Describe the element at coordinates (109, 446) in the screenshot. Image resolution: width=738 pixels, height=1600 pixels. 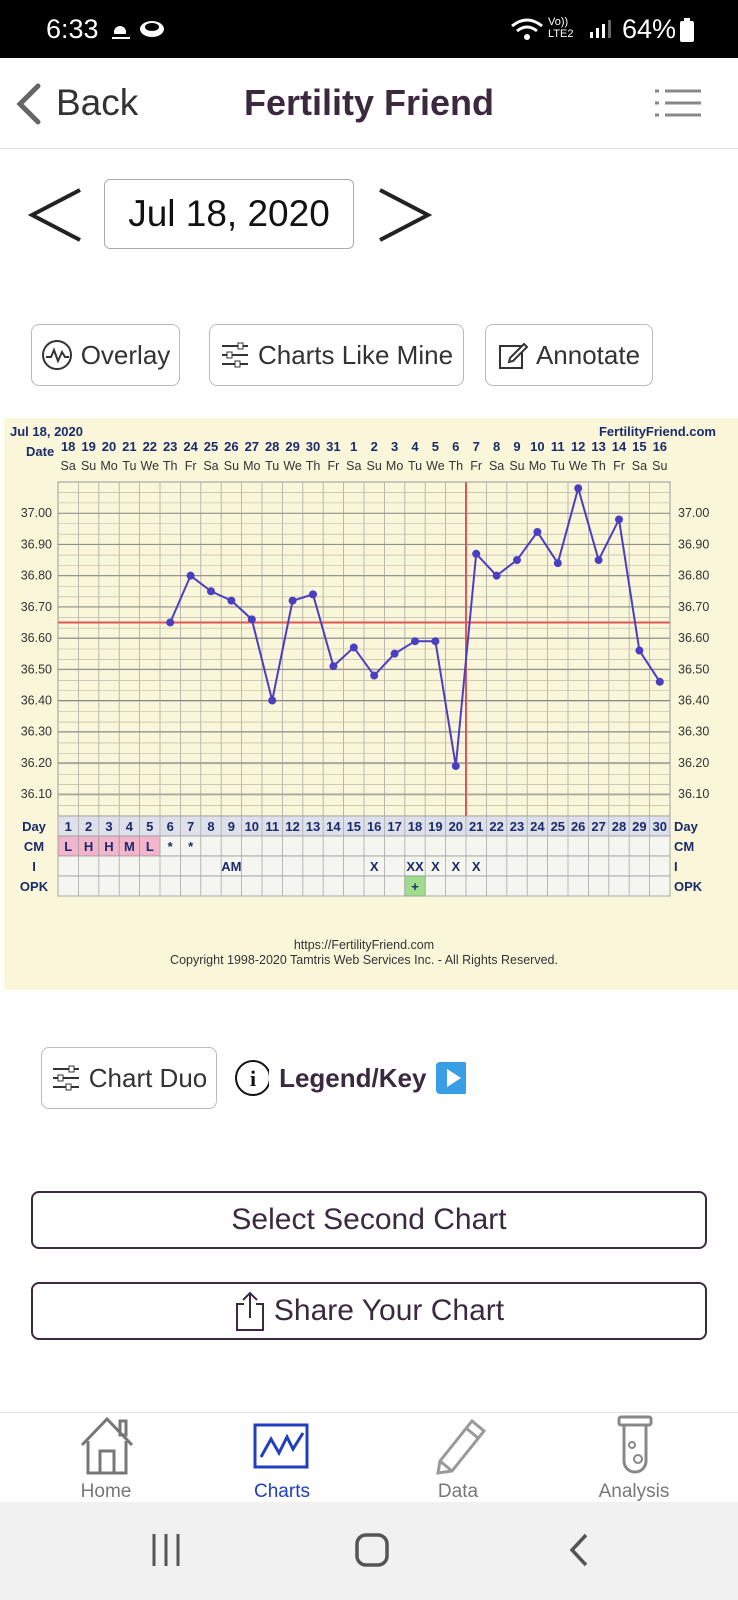
I see `date-label: 20` at that location.